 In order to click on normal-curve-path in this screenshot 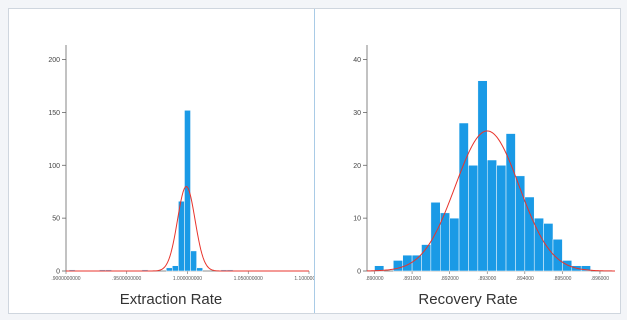, I will do `click(187, 228)`.